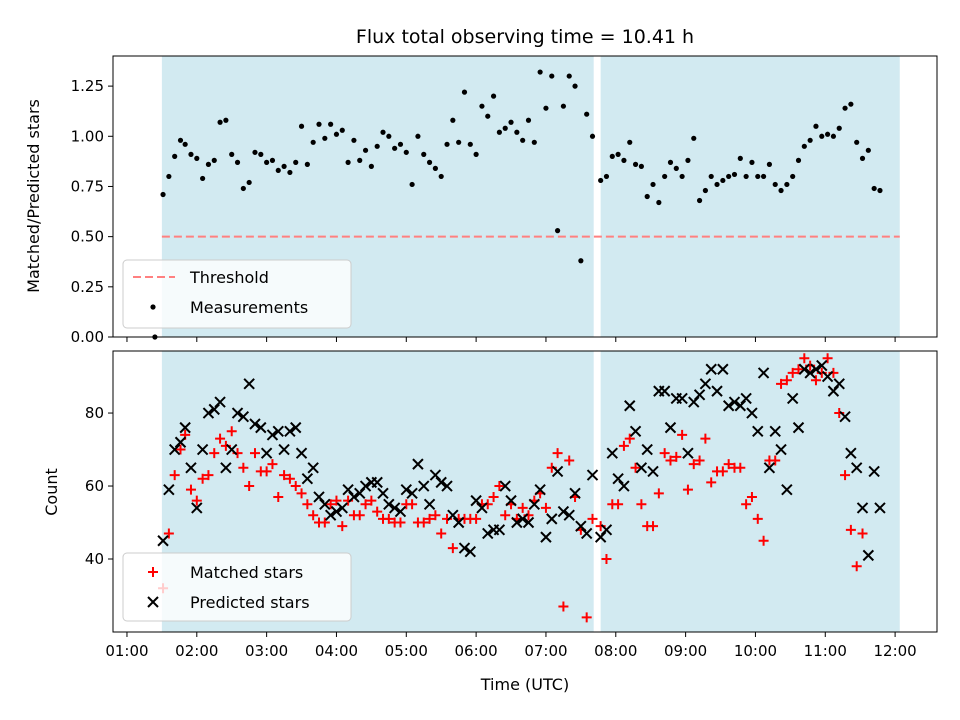 The width and height of the screenshot is (960, 720). I want to click on top-y-tick-label: 1.00, so click(87, 136).